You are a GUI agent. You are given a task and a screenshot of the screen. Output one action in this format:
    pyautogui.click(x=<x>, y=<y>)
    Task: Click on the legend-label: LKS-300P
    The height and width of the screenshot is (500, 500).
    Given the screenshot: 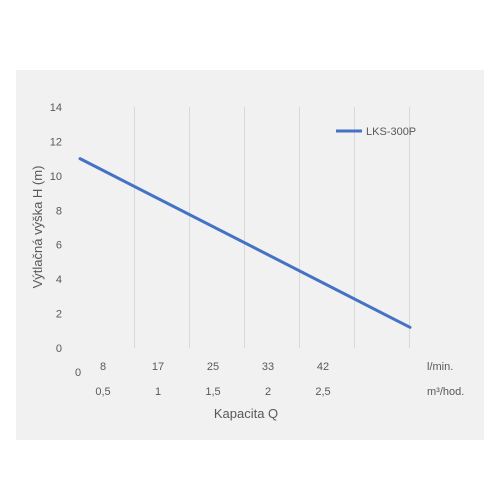 What is the action you would take?
    pyautogui.click(x=391, y=132)
    